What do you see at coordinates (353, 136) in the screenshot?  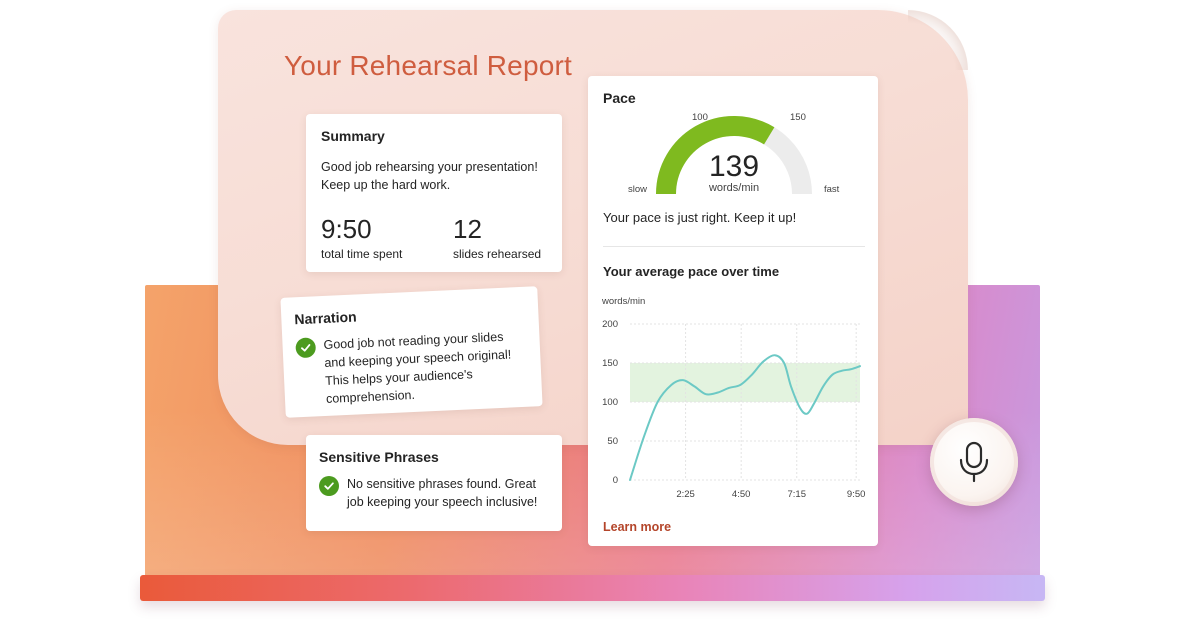 I see `summary-heading: Summary` at bounding box center [353, 136].